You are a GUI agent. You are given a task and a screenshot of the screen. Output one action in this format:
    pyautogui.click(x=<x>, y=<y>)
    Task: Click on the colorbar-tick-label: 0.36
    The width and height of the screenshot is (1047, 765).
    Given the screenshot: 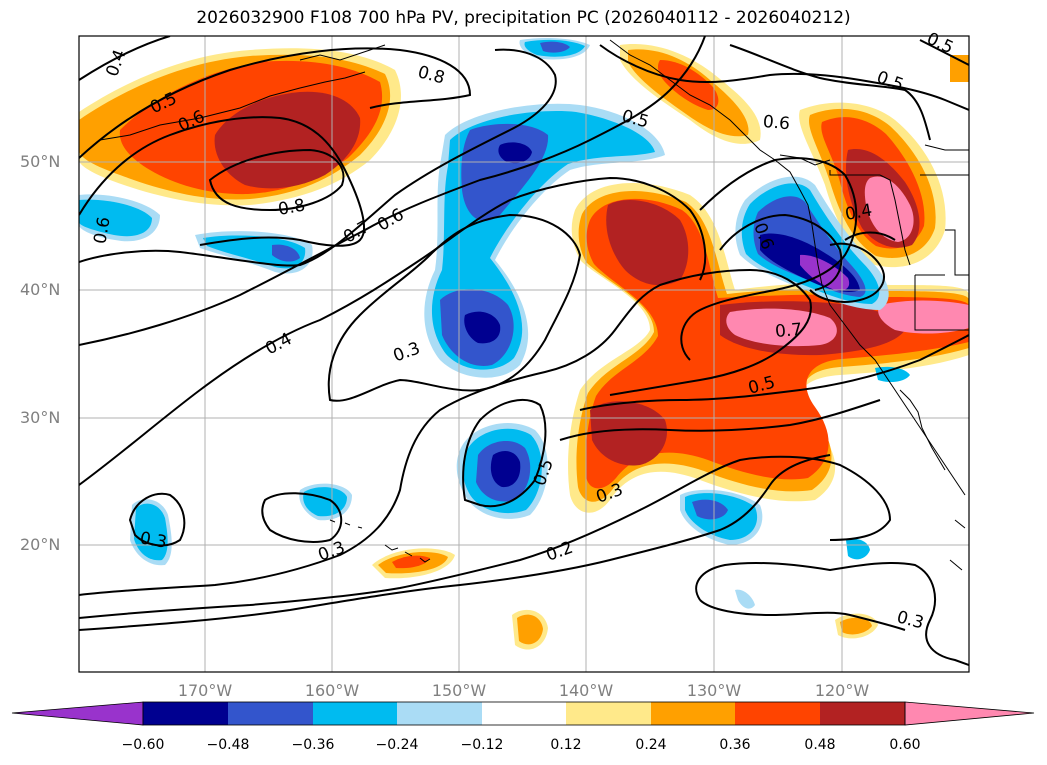 What is the action you would take?
    pyautogui.click(x=735, y=745)
    